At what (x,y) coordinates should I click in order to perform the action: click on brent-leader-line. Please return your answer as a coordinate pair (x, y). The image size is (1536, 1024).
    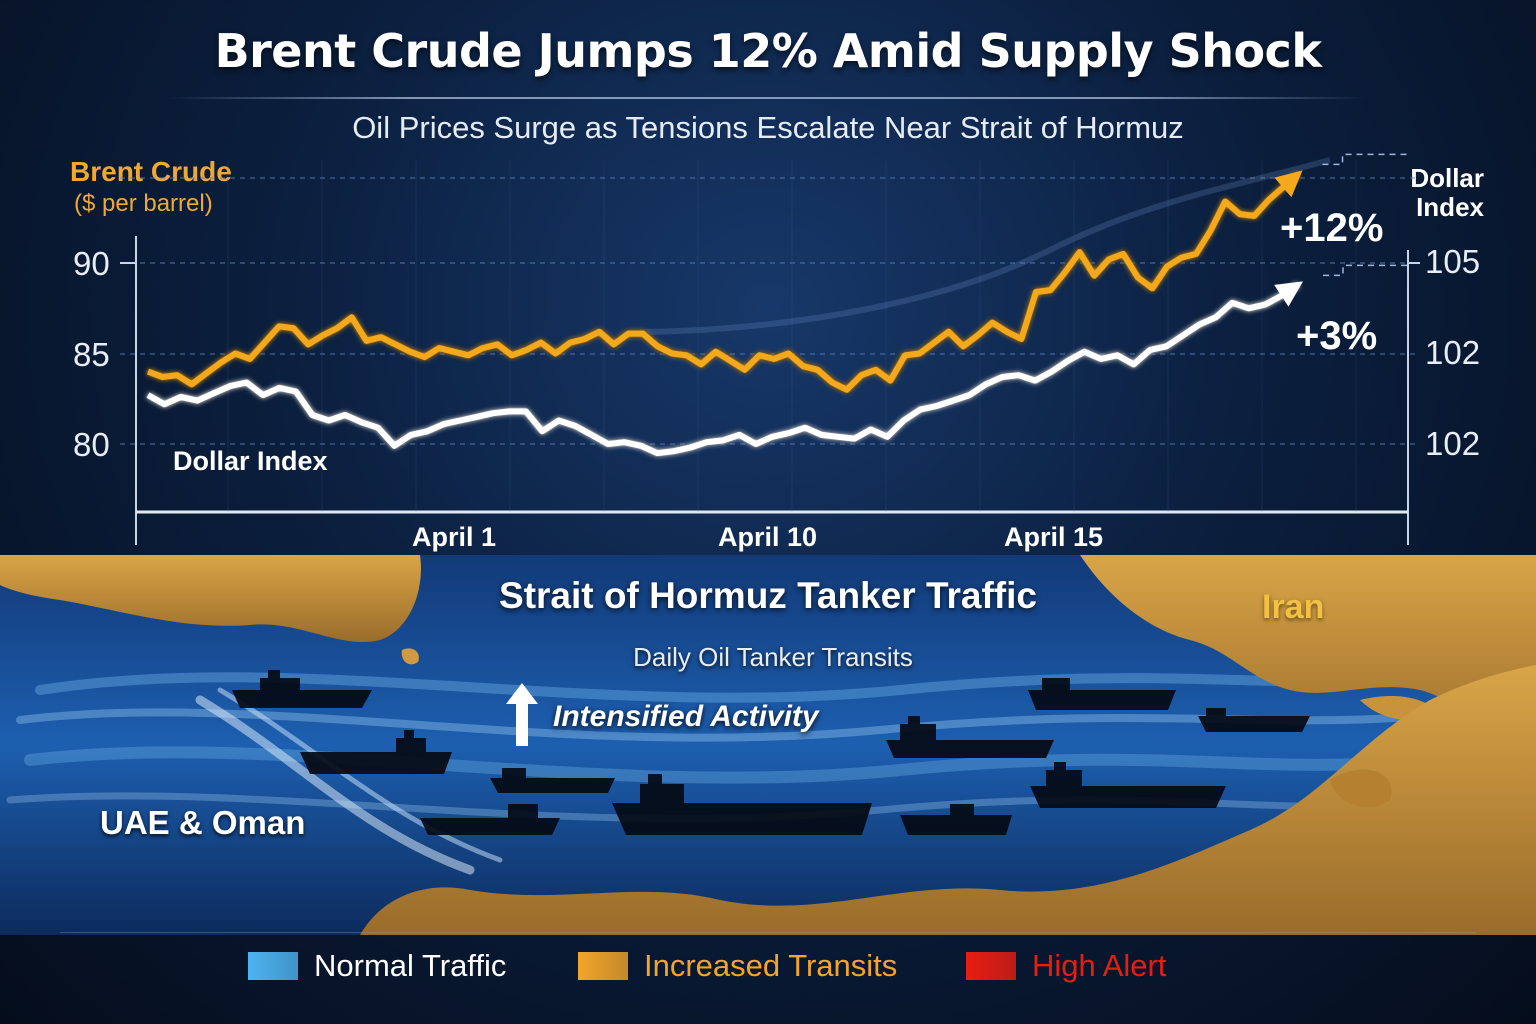
    Looking at the image, I should click on (1365, 159).